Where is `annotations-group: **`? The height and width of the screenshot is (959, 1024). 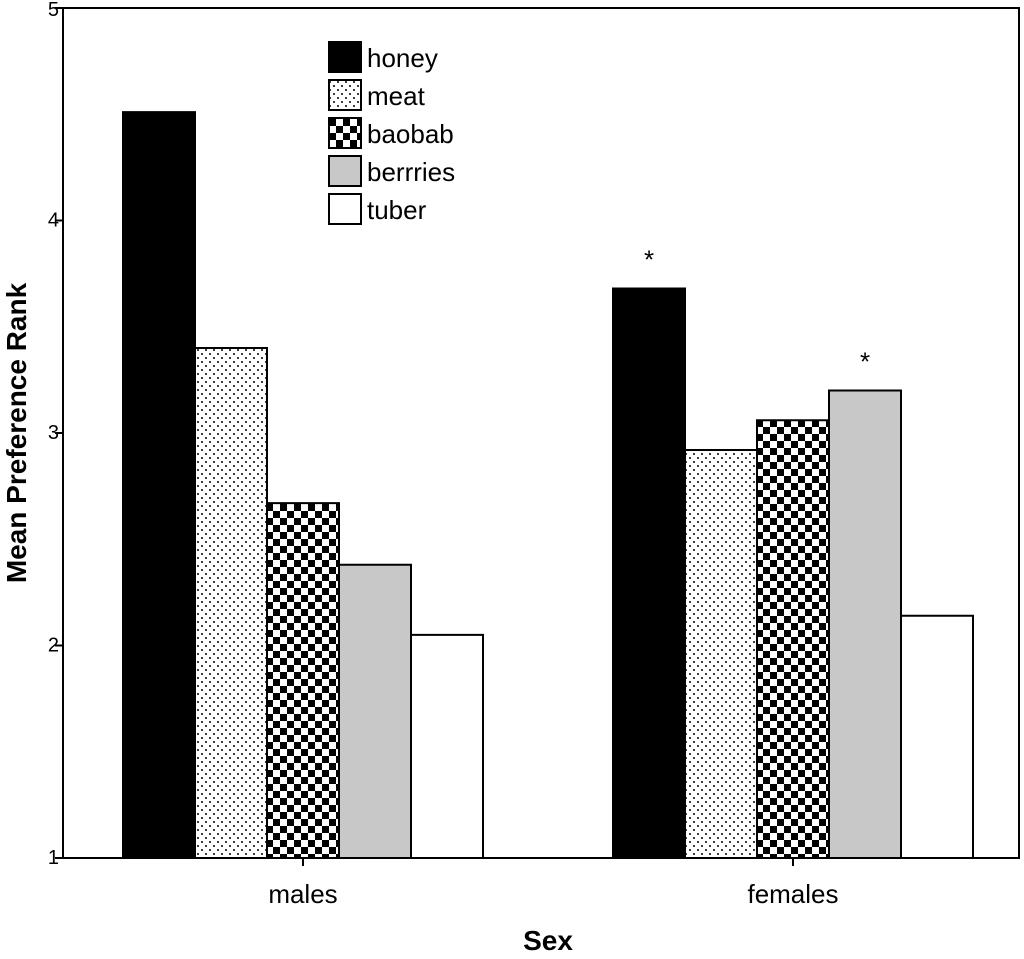 annotations-group: ** is located at coordinates (757, 311).